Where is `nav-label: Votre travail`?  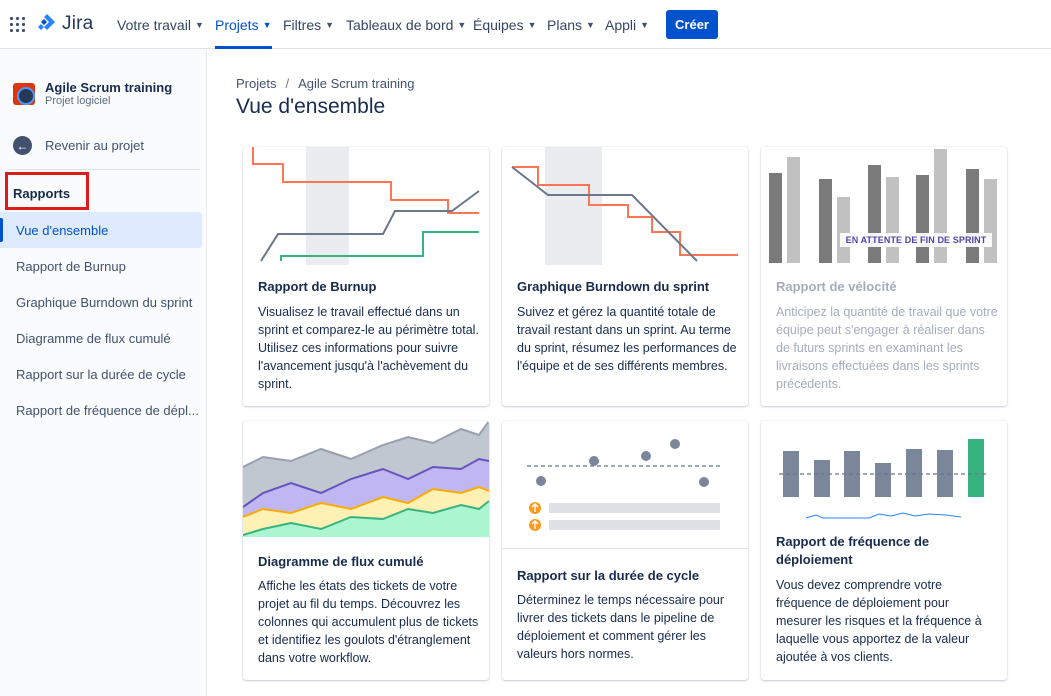 nav-label: Votre travail is located at coordinates (154, 24).